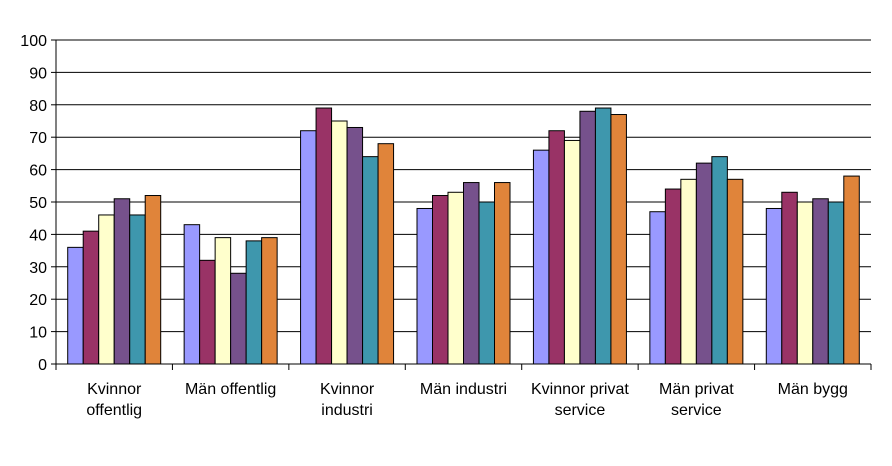 The height and width of the screenshot is (466, 892). What do you see at coordinates (114, 400) in the screenshot?
I see `x-category-label: Kvinnor offentlig` at bounding box center [114, 400].